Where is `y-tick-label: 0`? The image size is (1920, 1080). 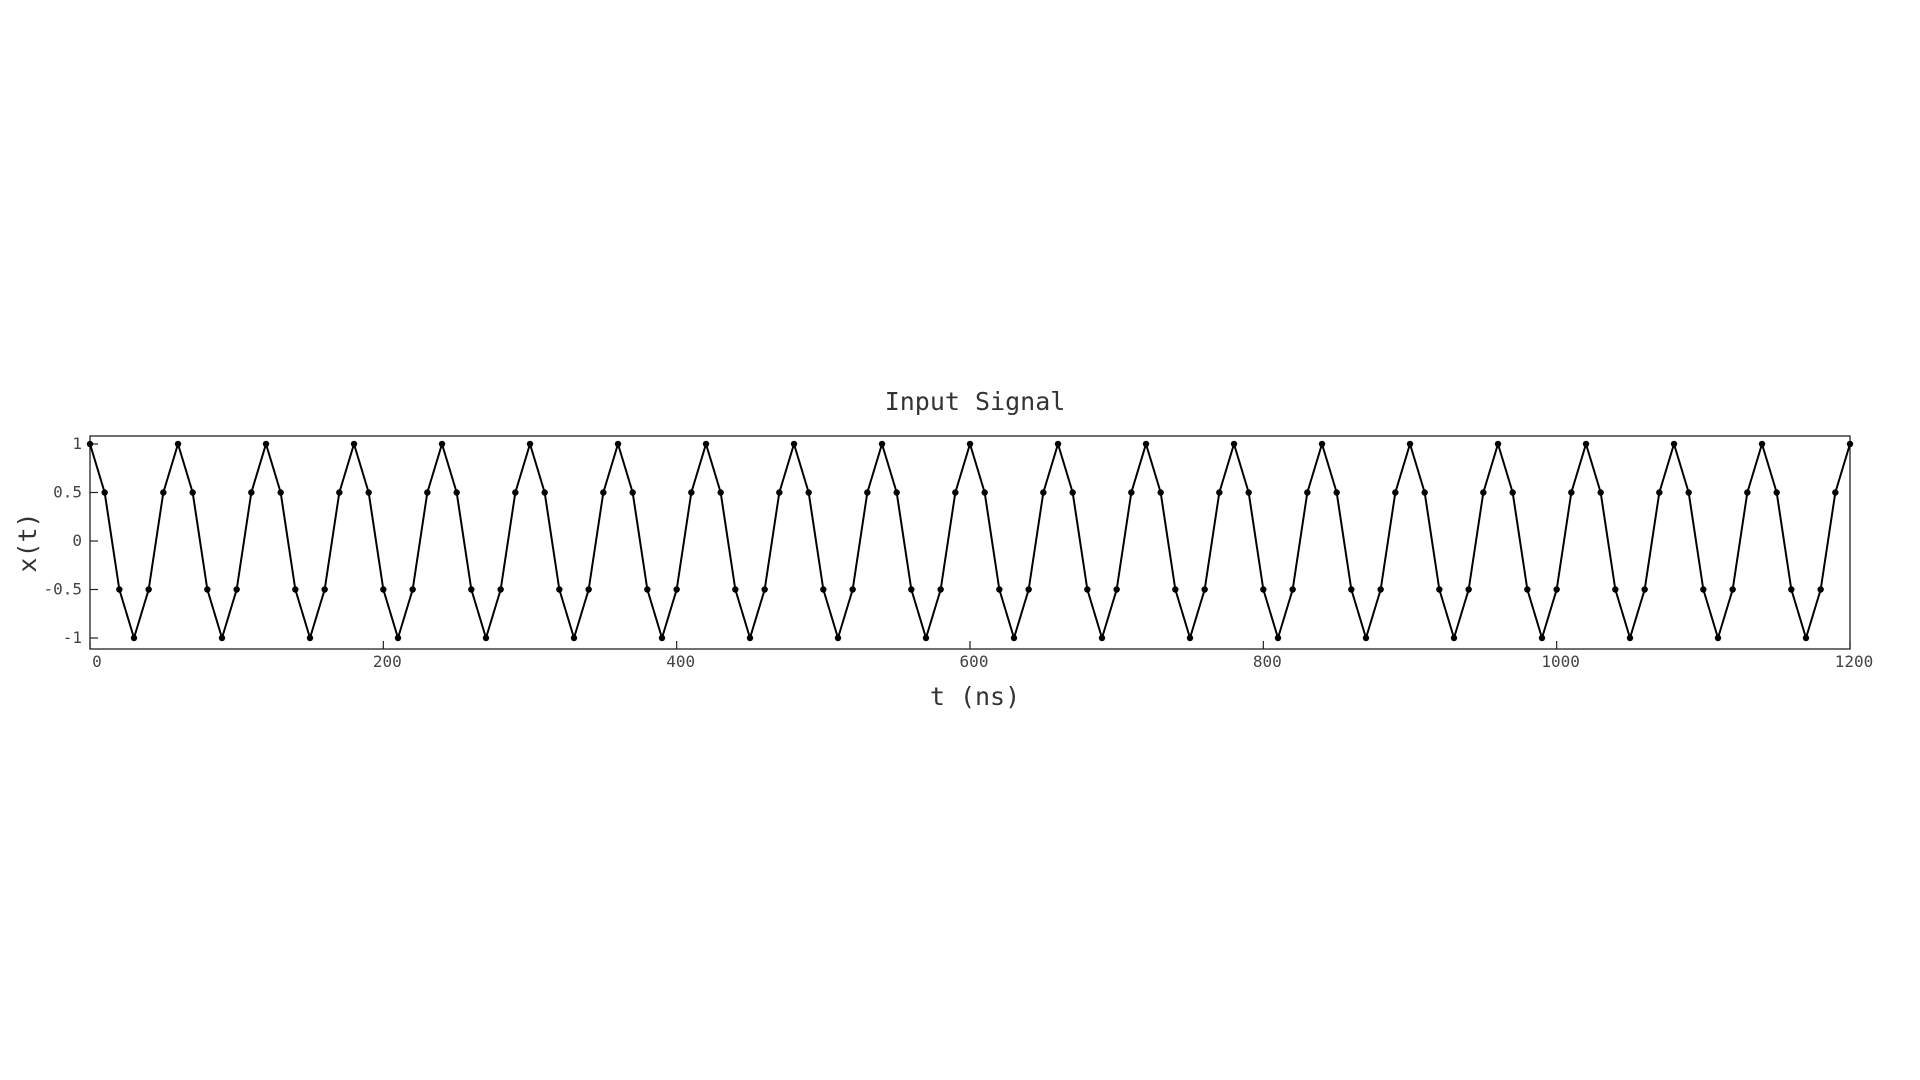 y-tick-label: 0 is located at coordinates (77, 540).